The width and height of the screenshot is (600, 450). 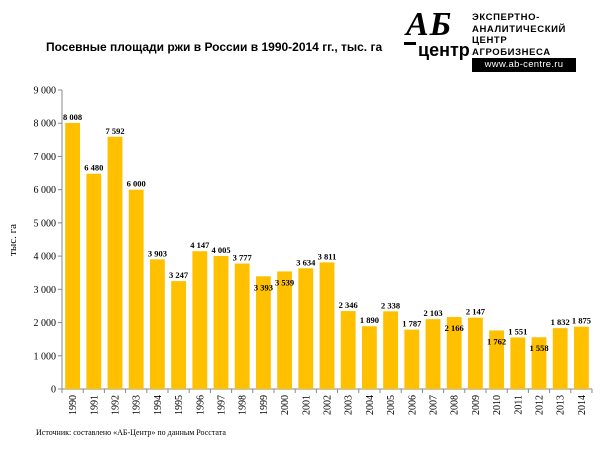 I want to click on logo-mark: АБ центр, so click(x=437, y=37).